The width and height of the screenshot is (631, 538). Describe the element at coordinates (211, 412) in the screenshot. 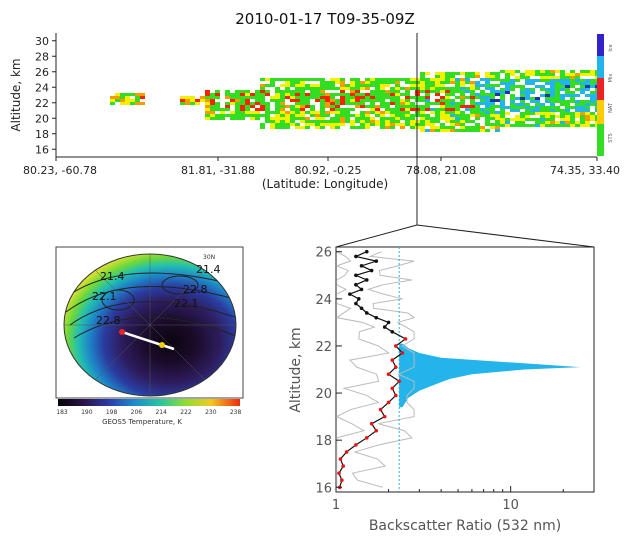

I see `colorbar-tick-label: 230` at that location.